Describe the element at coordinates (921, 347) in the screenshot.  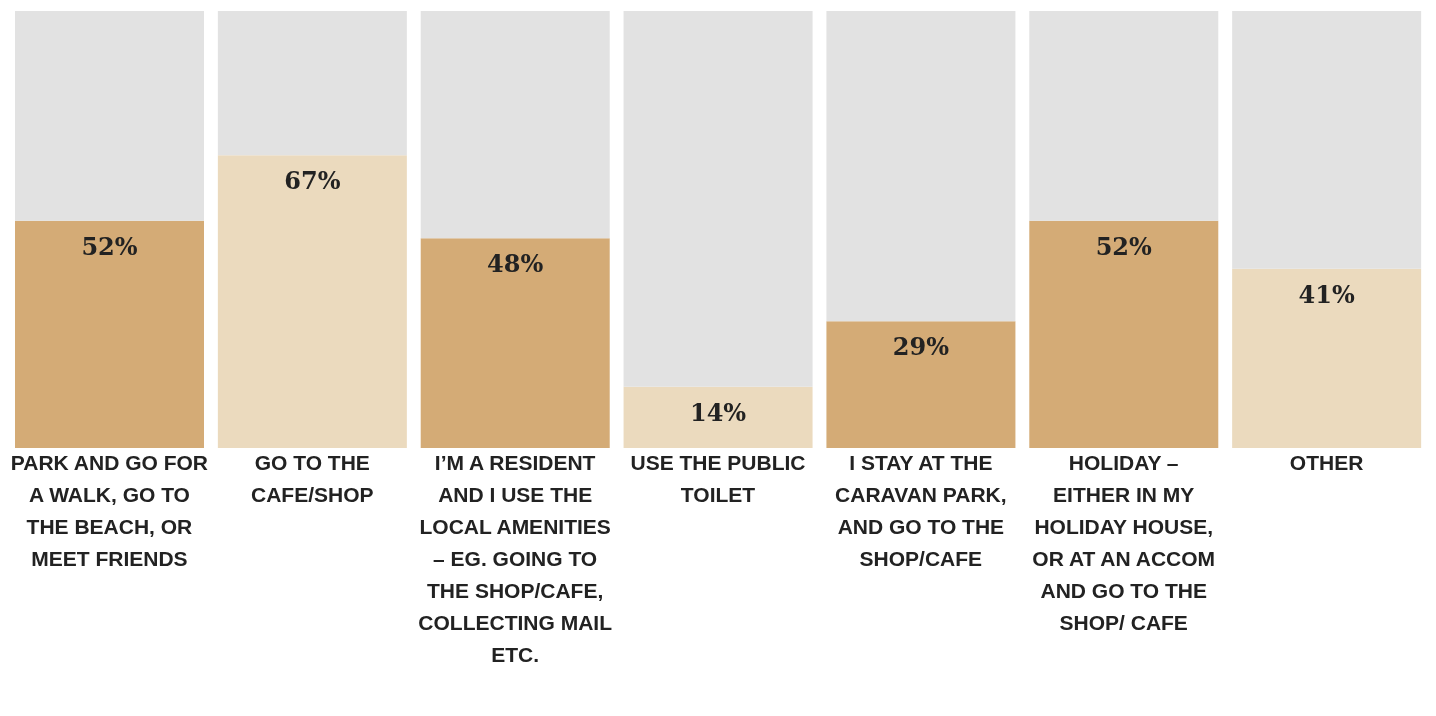
I see `data-label: 29%` at that location.